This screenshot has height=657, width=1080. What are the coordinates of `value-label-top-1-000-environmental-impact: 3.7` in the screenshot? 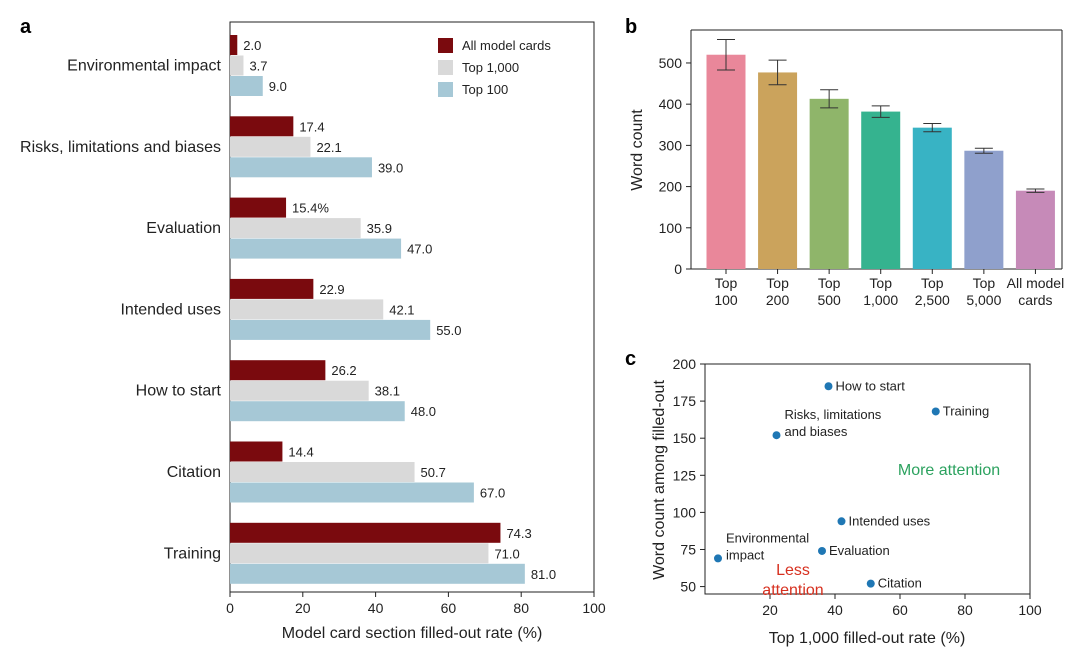 It's located at (258, 66).